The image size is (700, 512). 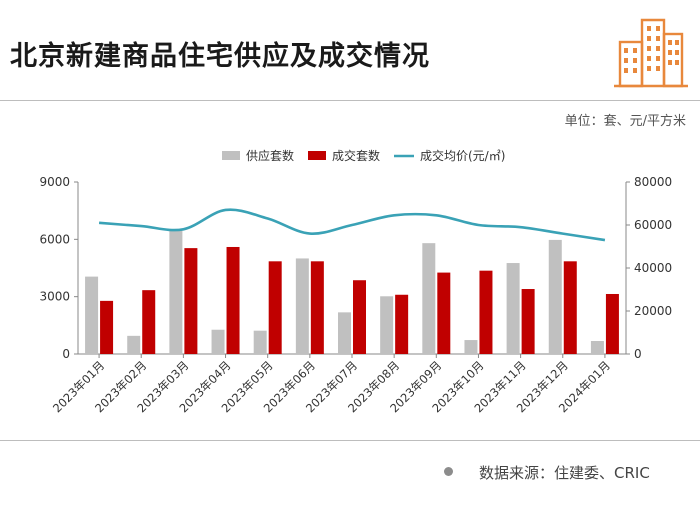 What do you see at coordinates (564, 473) in the screenshot?
I see `source-label: 数据来源：住建委、CRIC` at bounding box center [564, 473].